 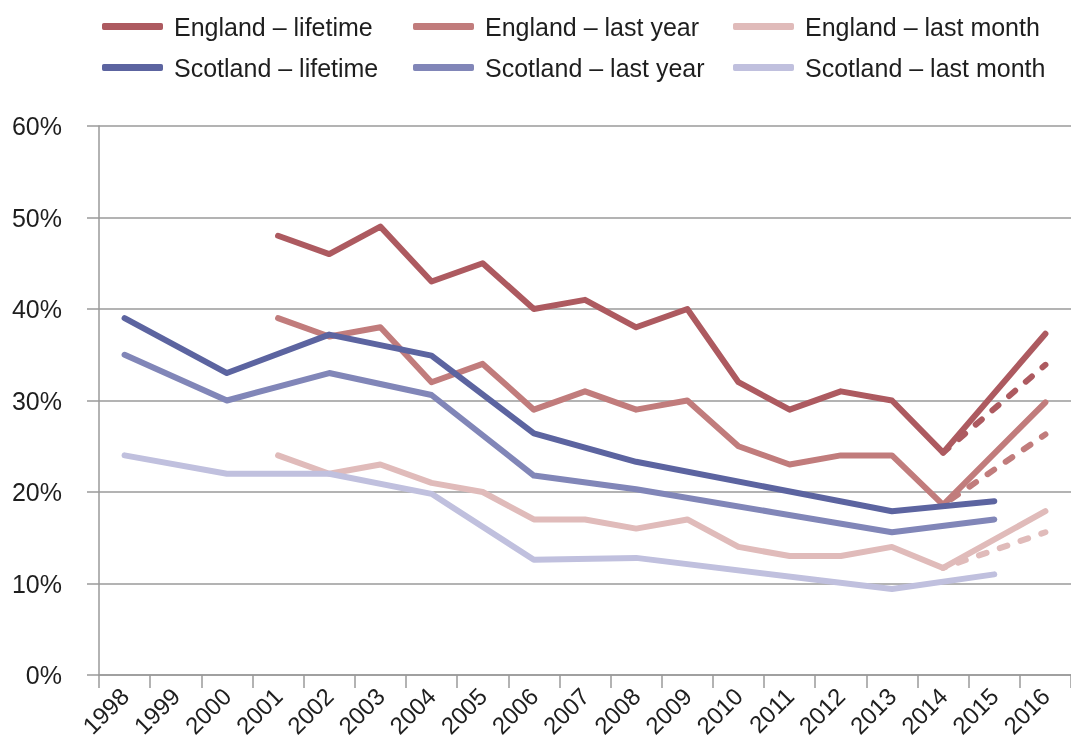 I want to click on legend-label: Scotland – last year, so click(x=595, y=67).